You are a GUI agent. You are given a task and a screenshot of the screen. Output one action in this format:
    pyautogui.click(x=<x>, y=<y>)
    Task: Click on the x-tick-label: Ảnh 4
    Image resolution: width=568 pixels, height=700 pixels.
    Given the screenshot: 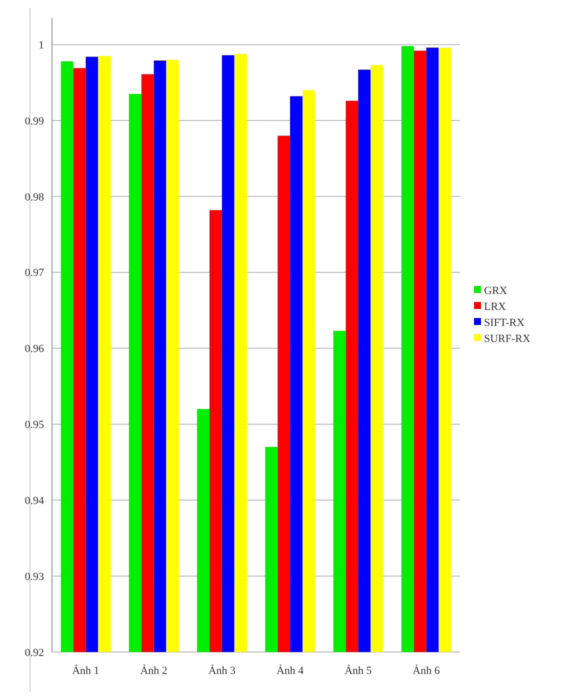 What is the action you would take?
    pyautogui.click(x=290, y=670)
    